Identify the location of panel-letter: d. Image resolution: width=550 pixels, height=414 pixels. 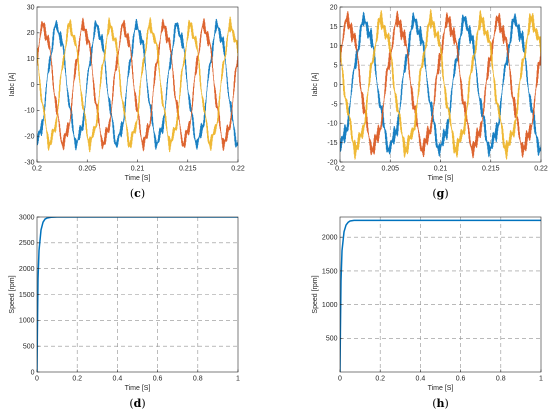
(138, 403).